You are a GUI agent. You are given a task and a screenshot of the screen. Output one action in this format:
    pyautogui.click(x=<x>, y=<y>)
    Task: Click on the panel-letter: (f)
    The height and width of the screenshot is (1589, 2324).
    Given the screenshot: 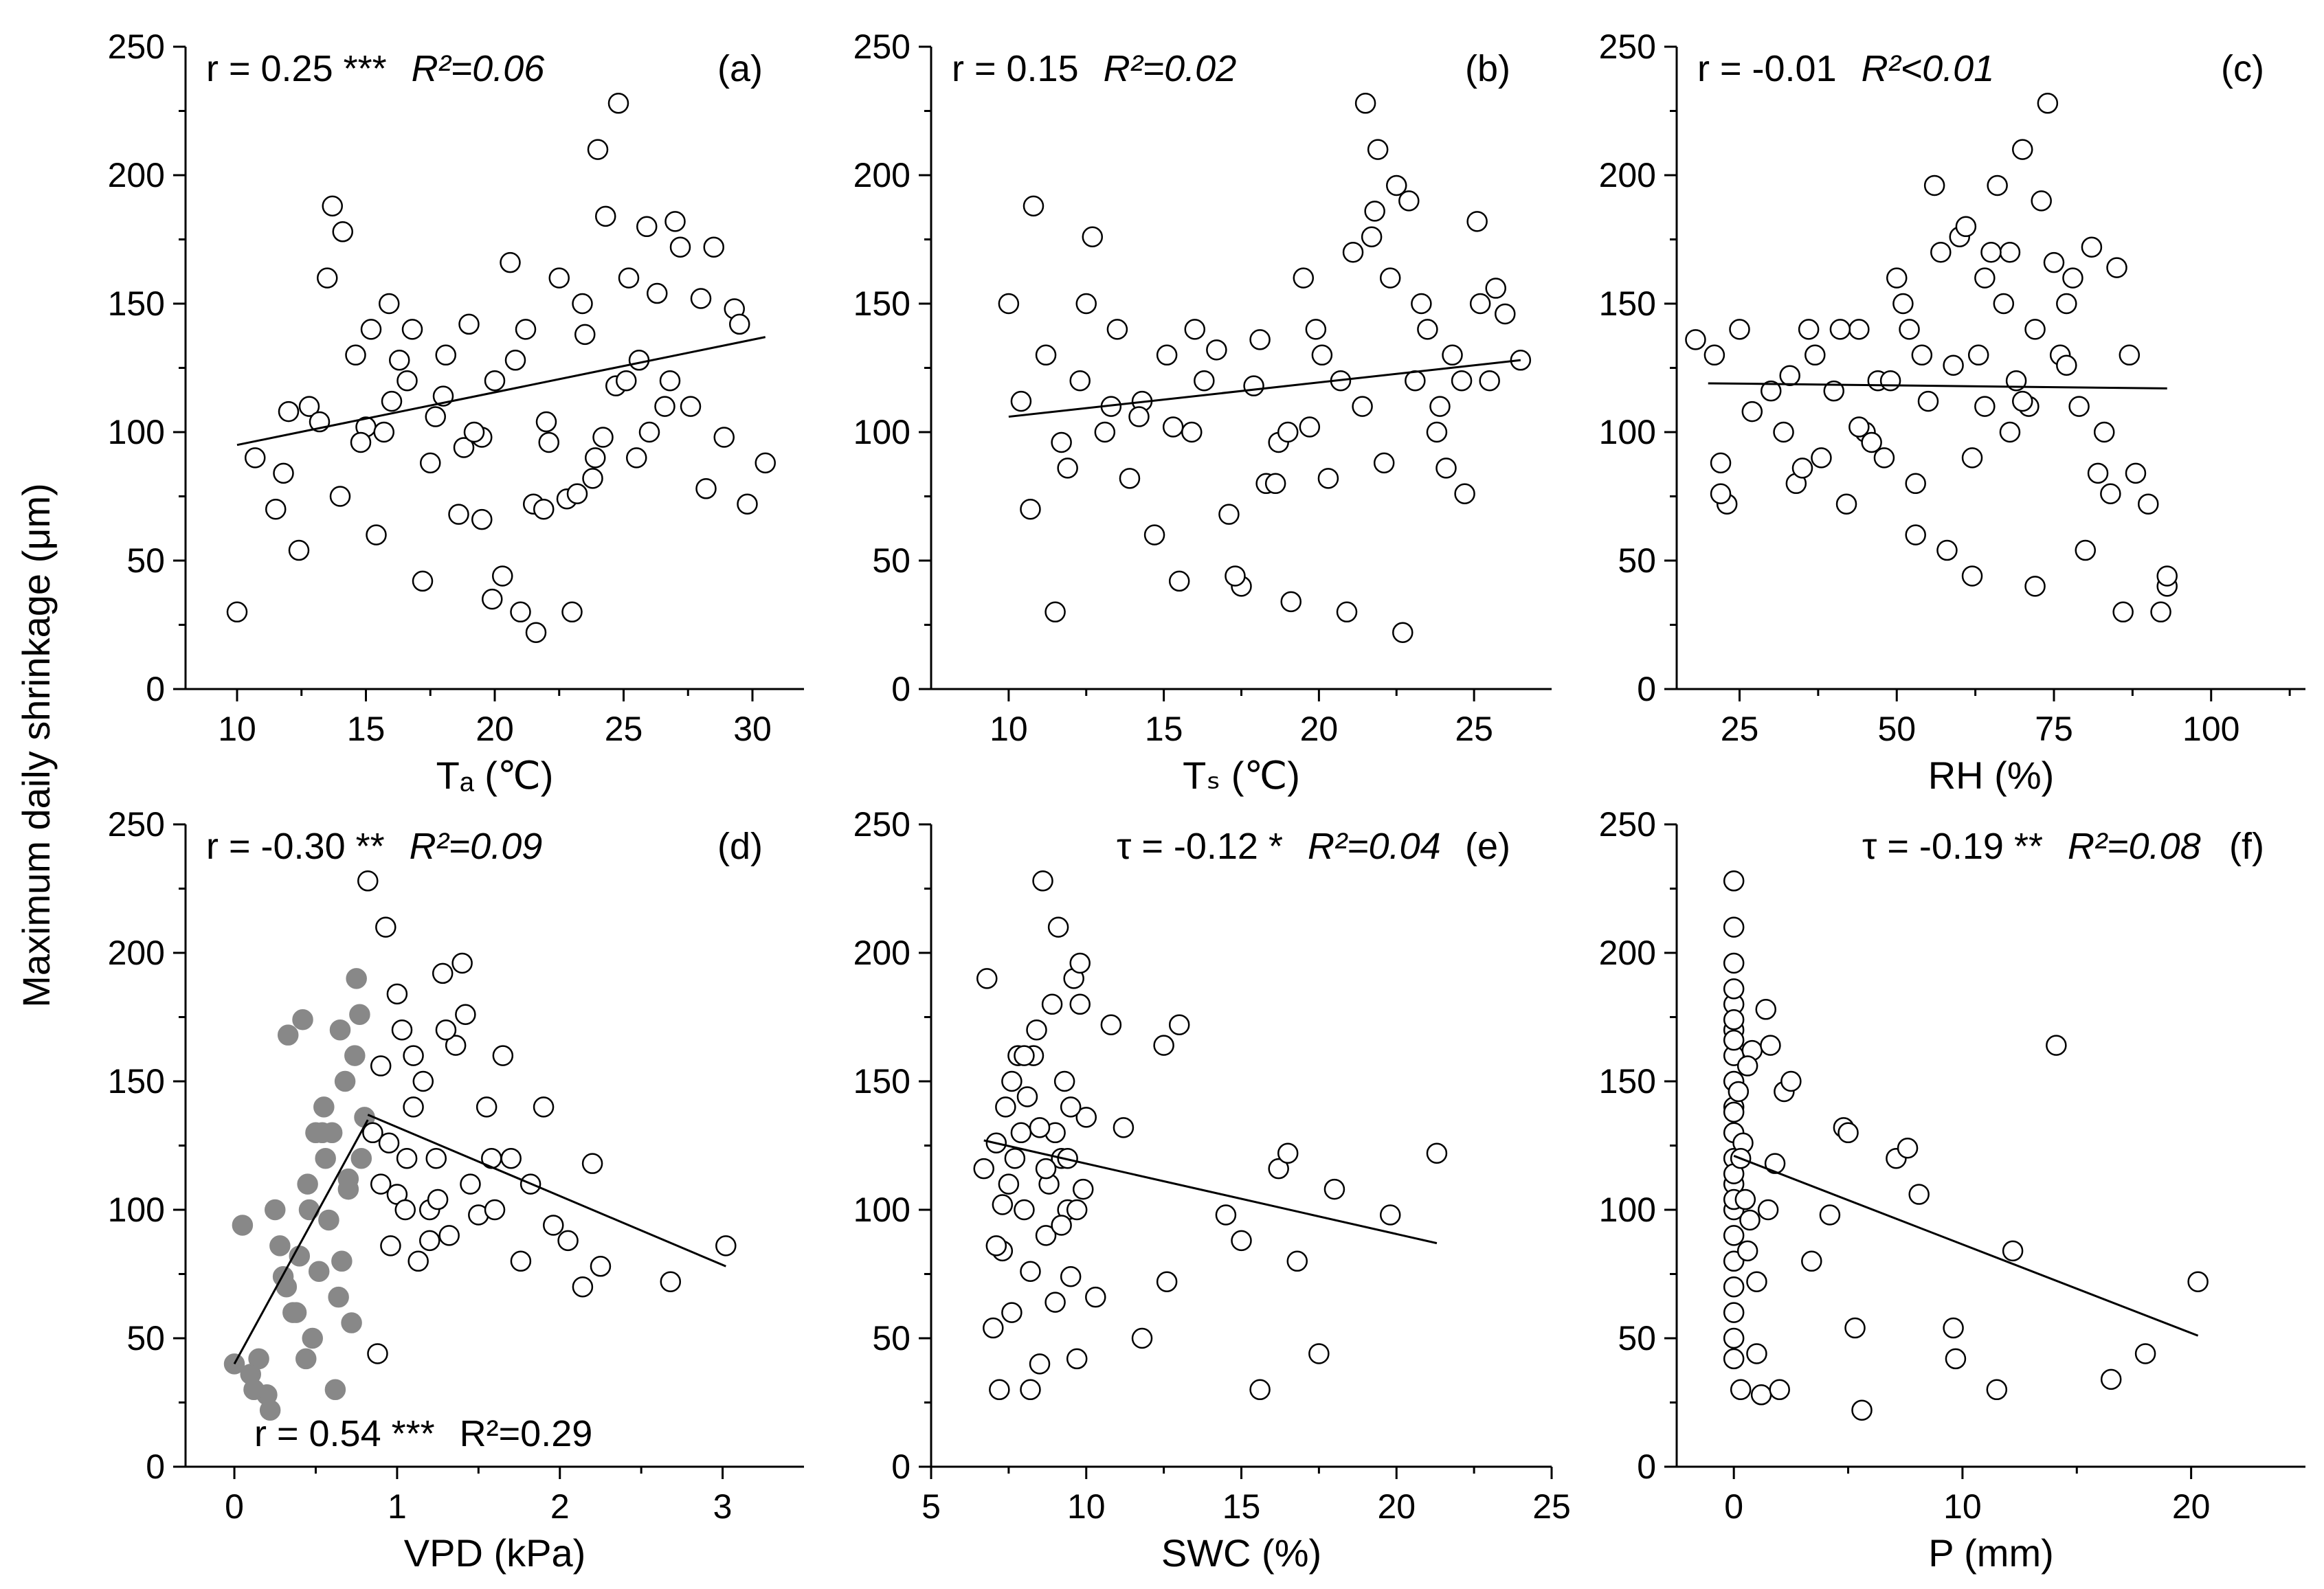 What is the action you would take?
    pyautogui.click(x=2246, y=846)
    